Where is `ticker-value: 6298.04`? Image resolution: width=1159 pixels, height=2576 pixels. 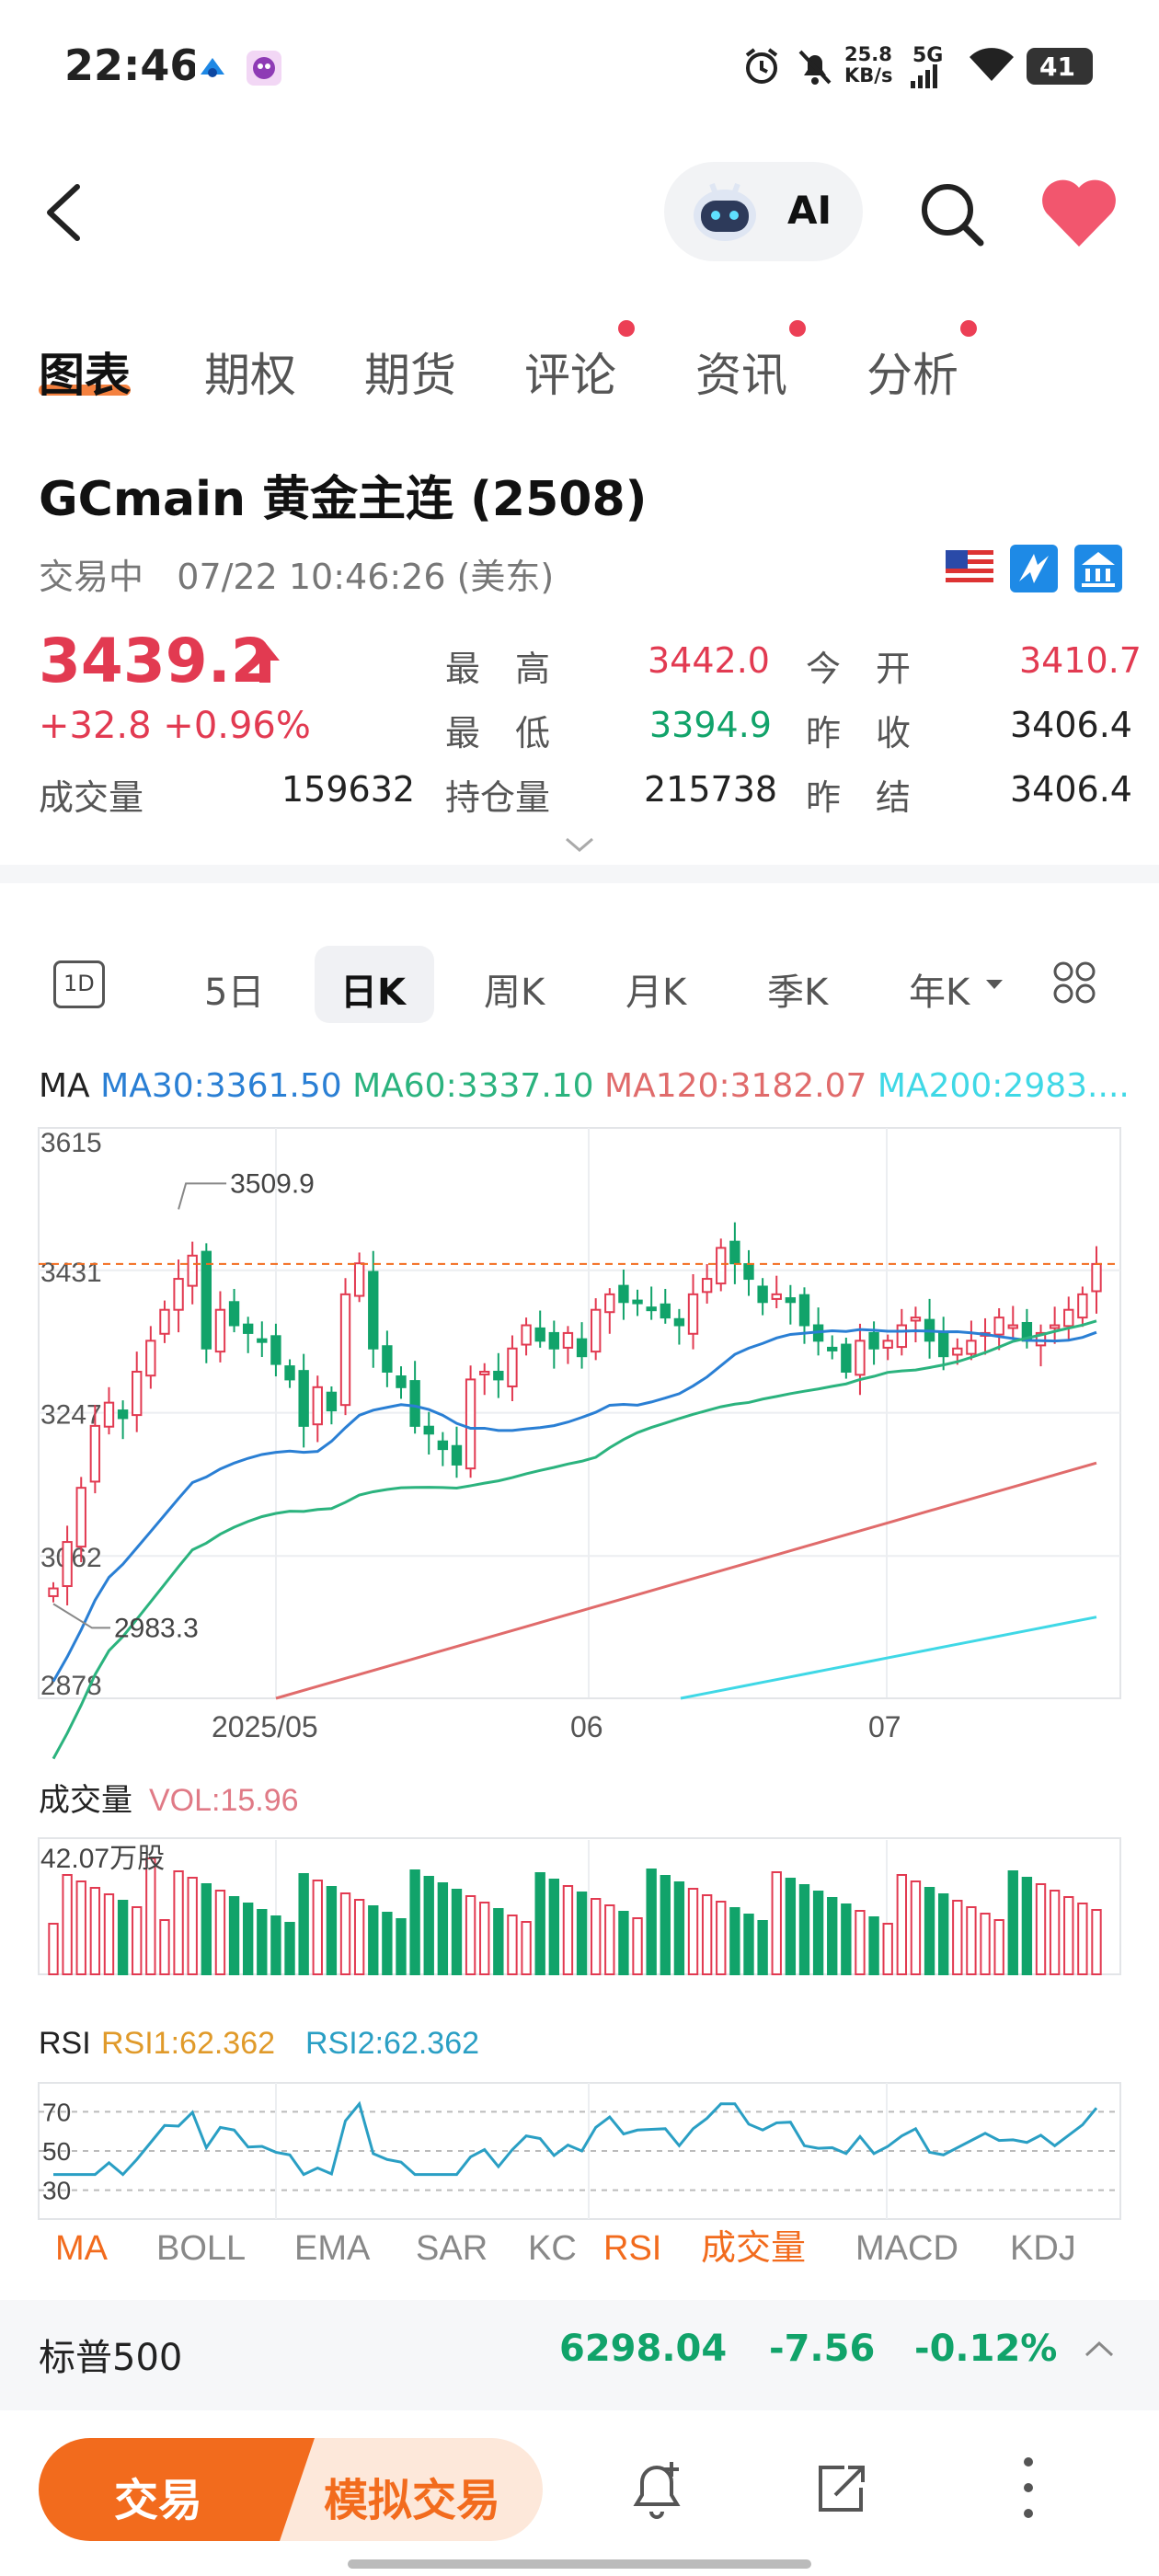 ticker-value: 6298.04 is located at coordinates (643, 2349).